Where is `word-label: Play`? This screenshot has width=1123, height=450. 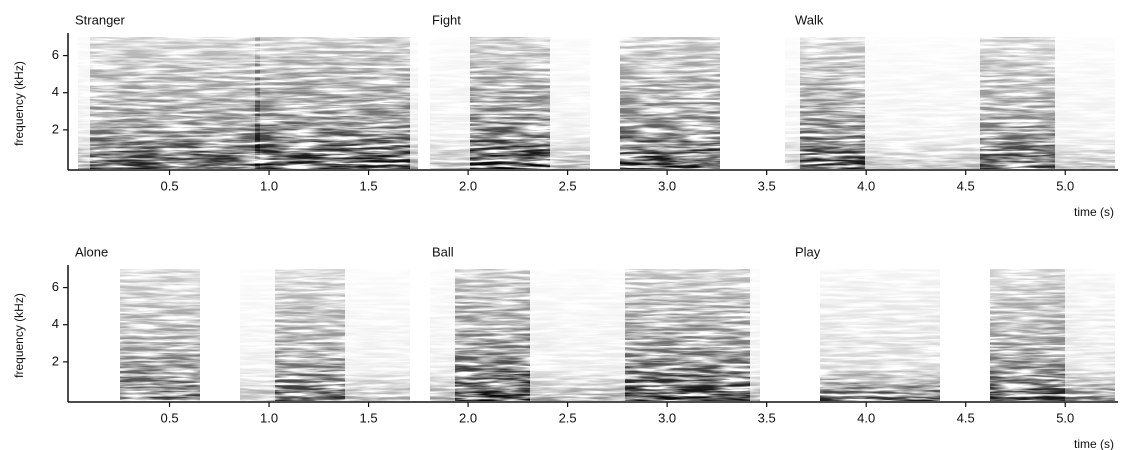 word-label: Play is located at coordinates (808, 251).